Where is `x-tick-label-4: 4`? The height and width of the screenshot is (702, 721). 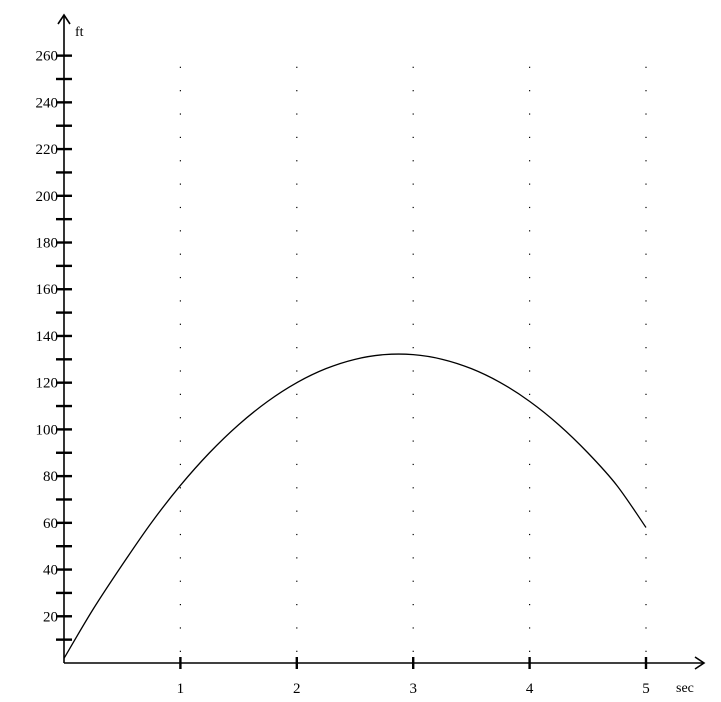 x-tick-label-4: 4 is located at coordinates (530, 689).